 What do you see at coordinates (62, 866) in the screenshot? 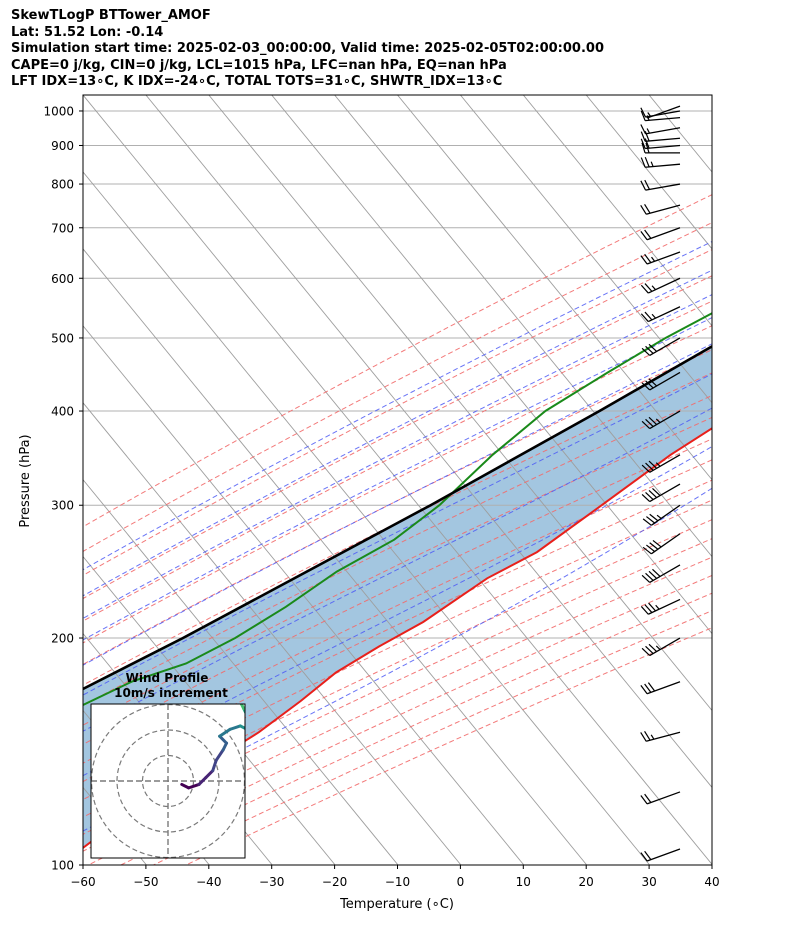
I see `y-tick-label: 100` at bounding box center [62, 866].